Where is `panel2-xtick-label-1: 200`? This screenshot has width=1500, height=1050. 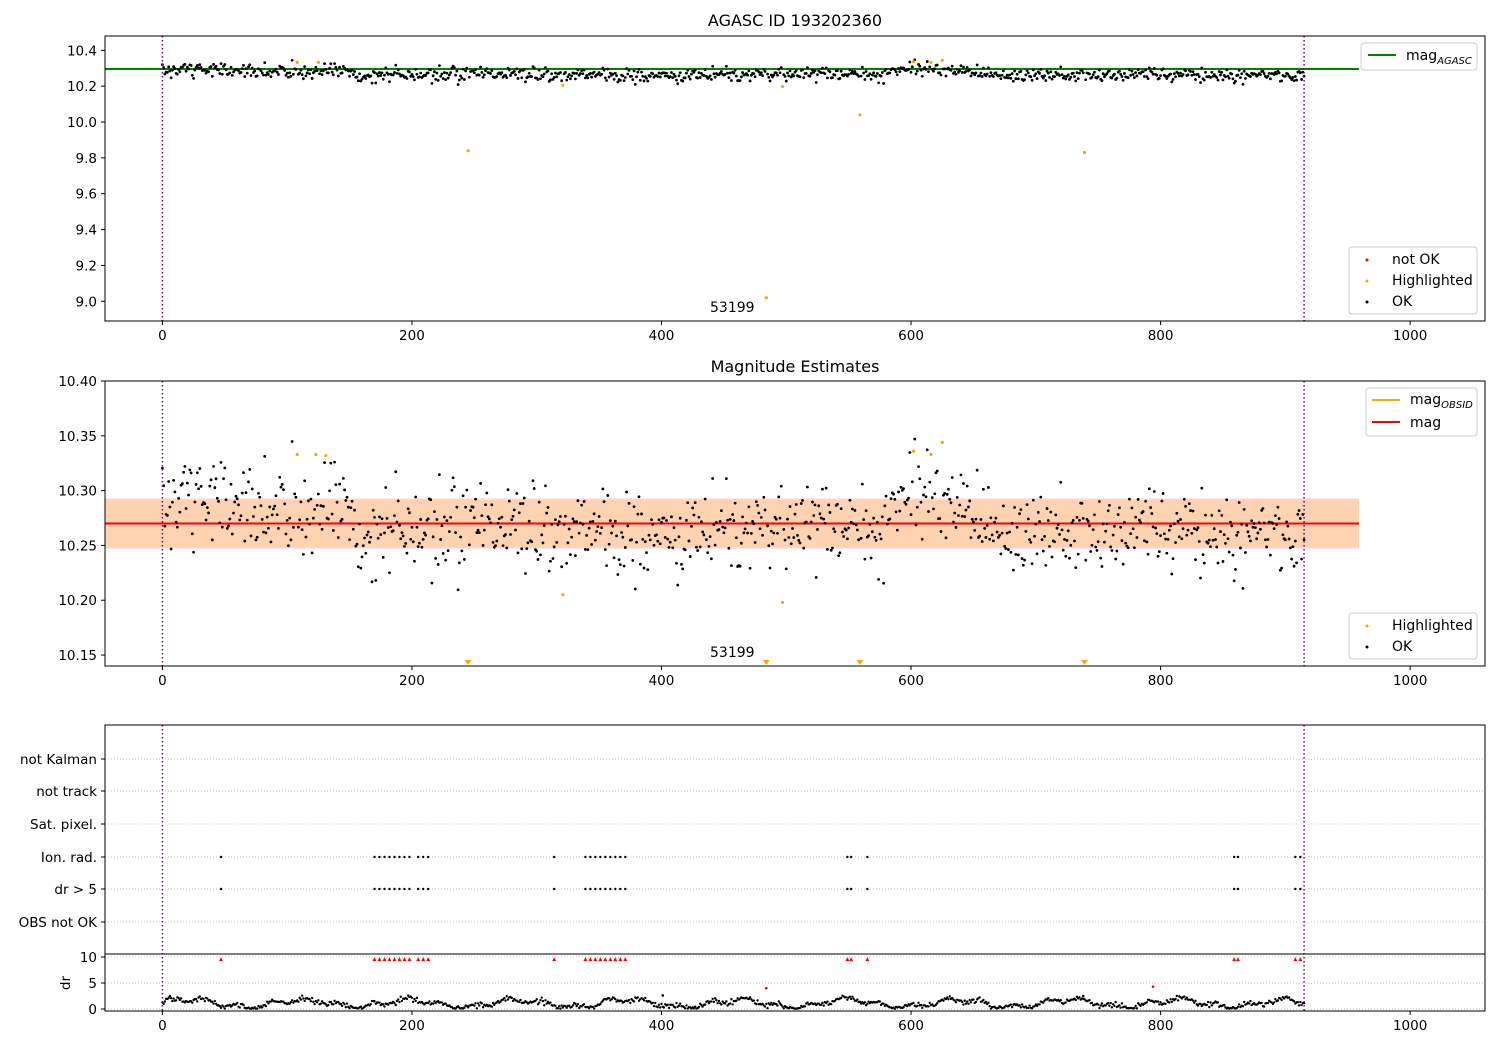
panel2-xtick-label-1: 200 is located at coordinates (412, 681).